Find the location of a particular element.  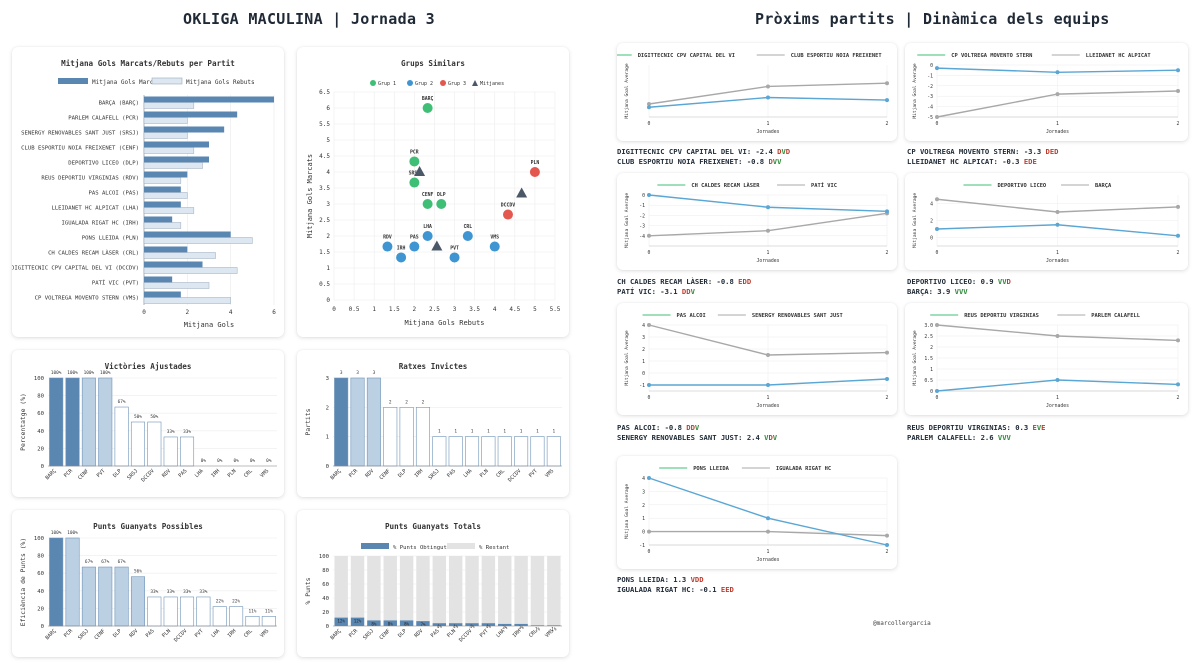

team-stat-line: CP VOLTREGA MOVENTO STERN: -3.3 DED is located at coordinates (983, 151).